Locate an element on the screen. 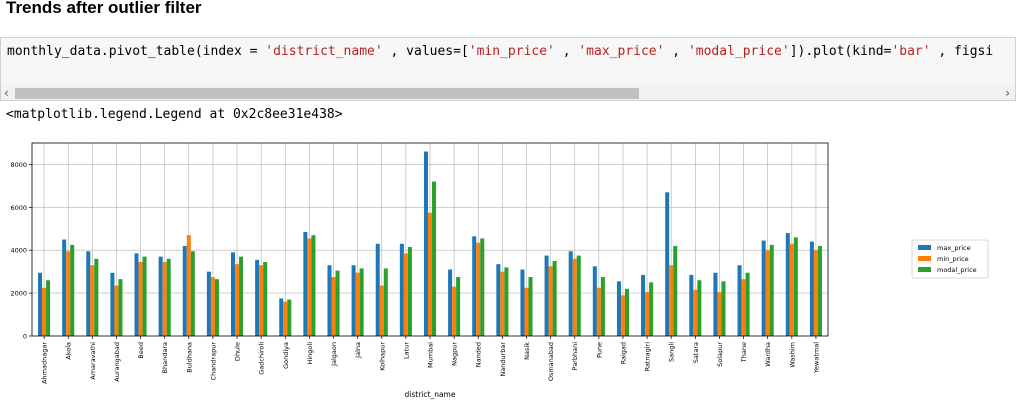 The width and height of the screenshot is (1024, 420). y-tick-label: 8000 is located at coordinates (18, 165).